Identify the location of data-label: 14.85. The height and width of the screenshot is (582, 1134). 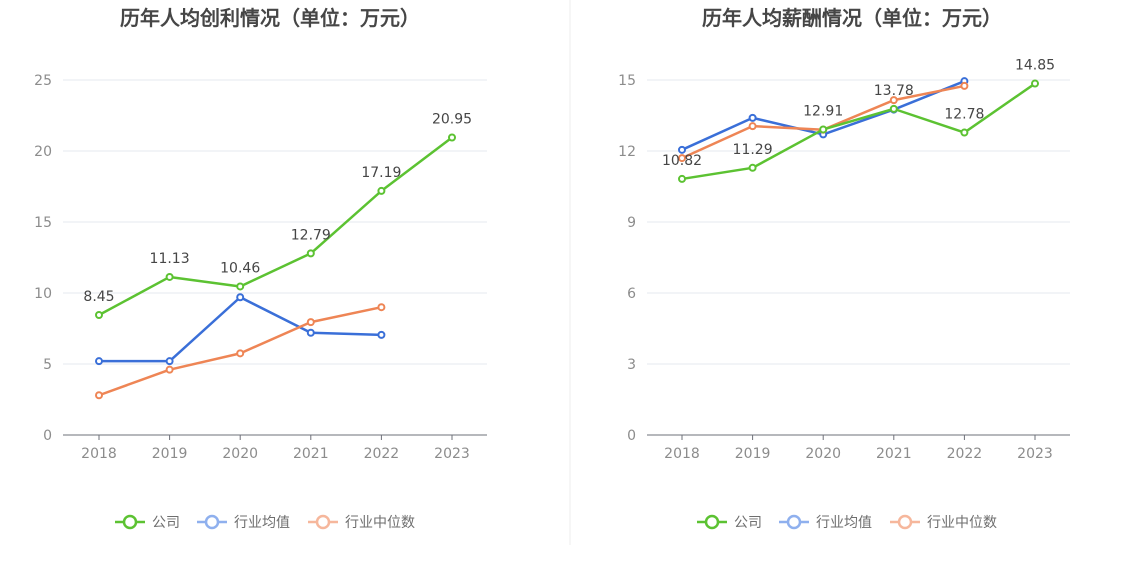
(1035, 66).